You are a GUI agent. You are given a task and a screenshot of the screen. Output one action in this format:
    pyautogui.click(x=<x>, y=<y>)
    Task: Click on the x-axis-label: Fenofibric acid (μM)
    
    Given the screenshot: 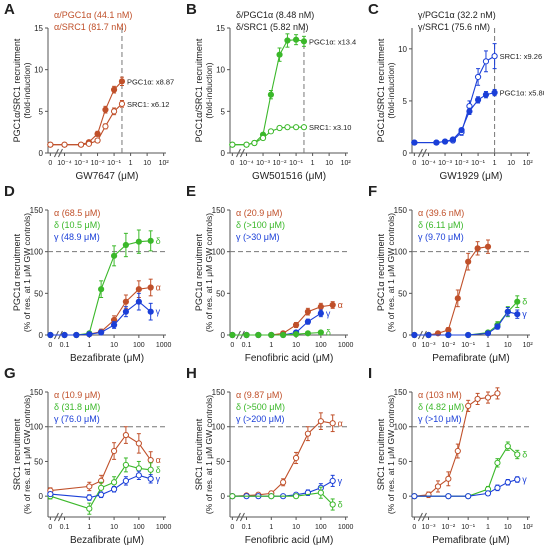 What is the action you would take?
    pyautogui.click(x=289, y=540)
    